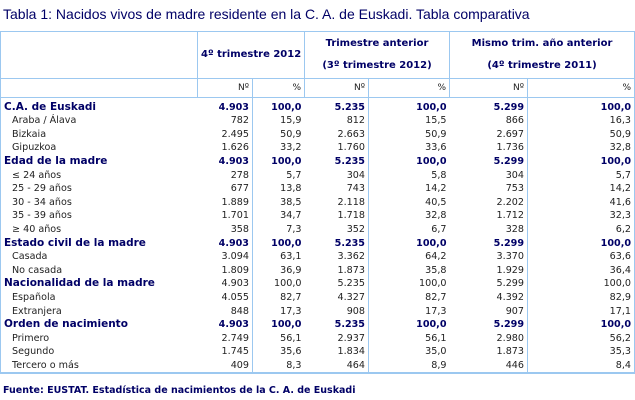  What do you see at coordinates (99, 148) in the screenshot?
I see `row-label: Gipuzkoa` at bounding box center [99, 148].